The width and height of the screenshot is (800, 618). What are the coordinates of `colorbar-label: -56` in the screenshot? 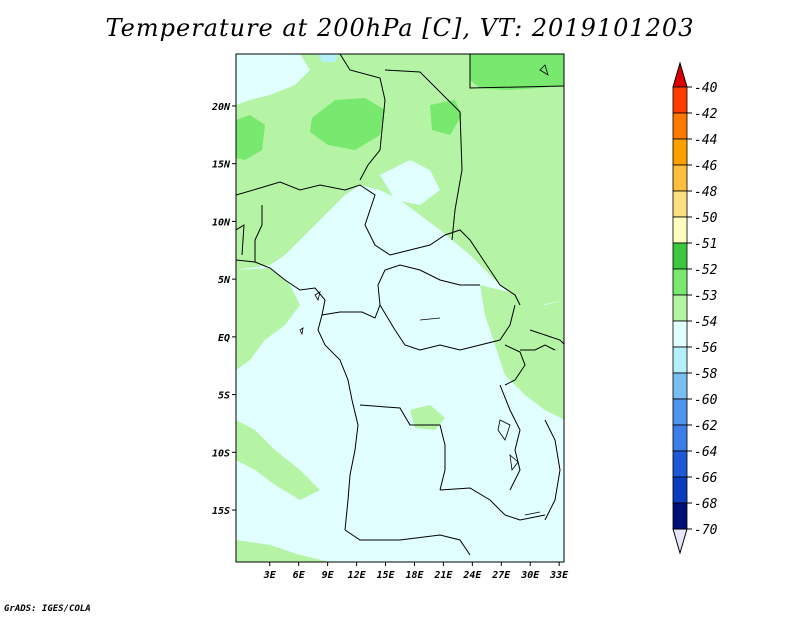 It's located at (706, 348).